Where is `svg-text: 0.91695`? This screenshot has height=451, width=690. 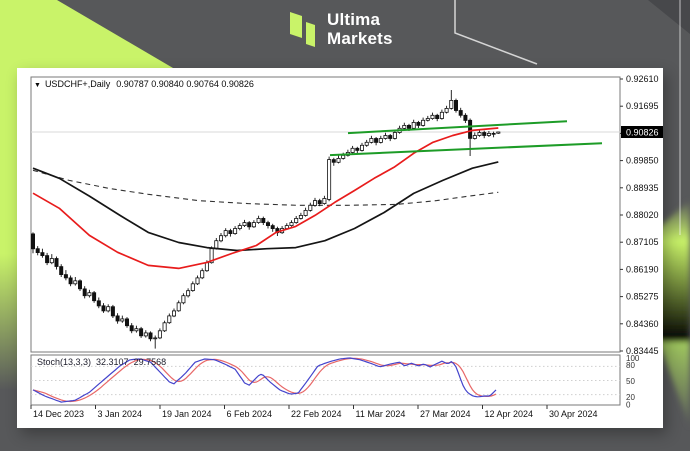
svg-text: 0.91695 is located at coordinates (642, 106).